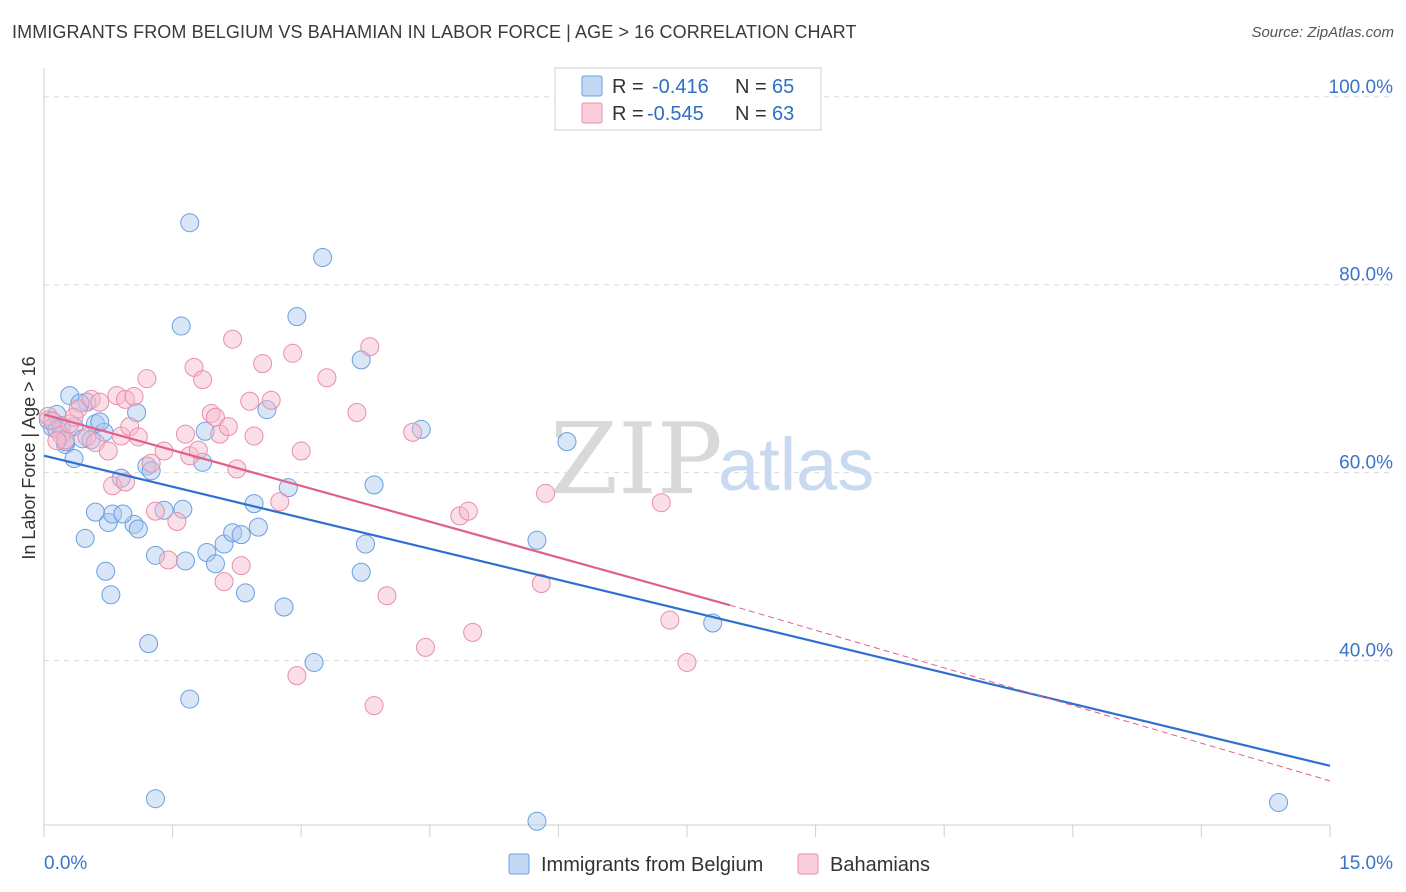 The height and width of the screenshot is (892, 1406). I want to click on y-tick-label: 80.0%, so click(1366, 275).